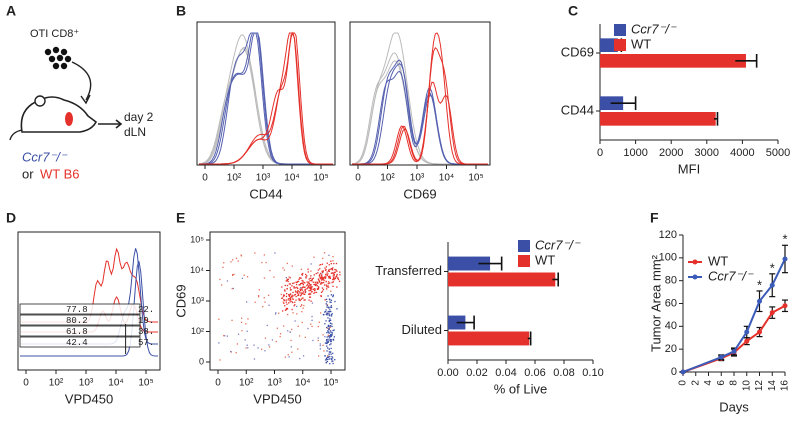  Describe the element at coordinates (731, 275) in the screenshot. I see `legend-label: Ccr7⁻/⁻` at that location.